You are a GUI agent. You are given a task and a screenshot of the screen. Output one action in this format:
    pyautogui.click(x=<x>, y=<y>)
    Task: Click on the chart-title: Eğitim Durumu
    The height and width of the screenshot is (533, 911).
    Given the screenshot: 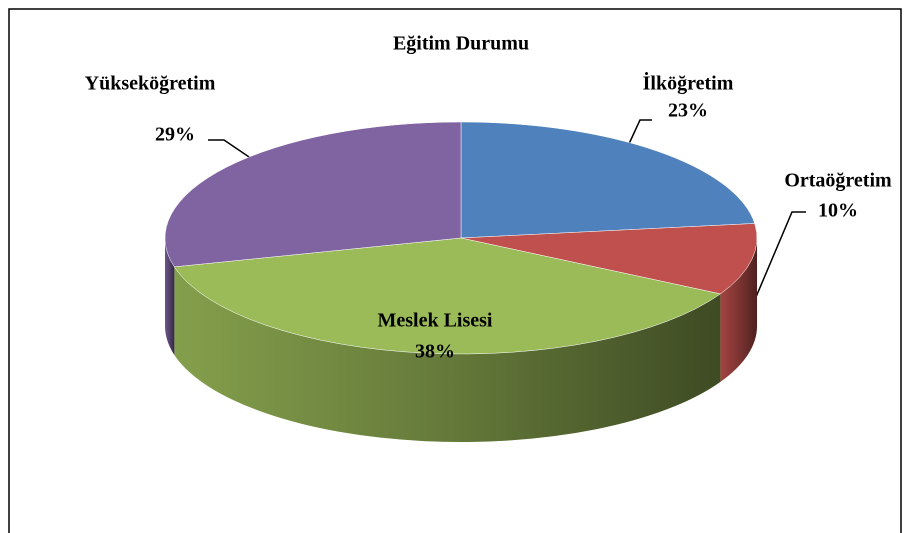 What is the action you would take?
    pyautogui.click(x=461, y=44)
    